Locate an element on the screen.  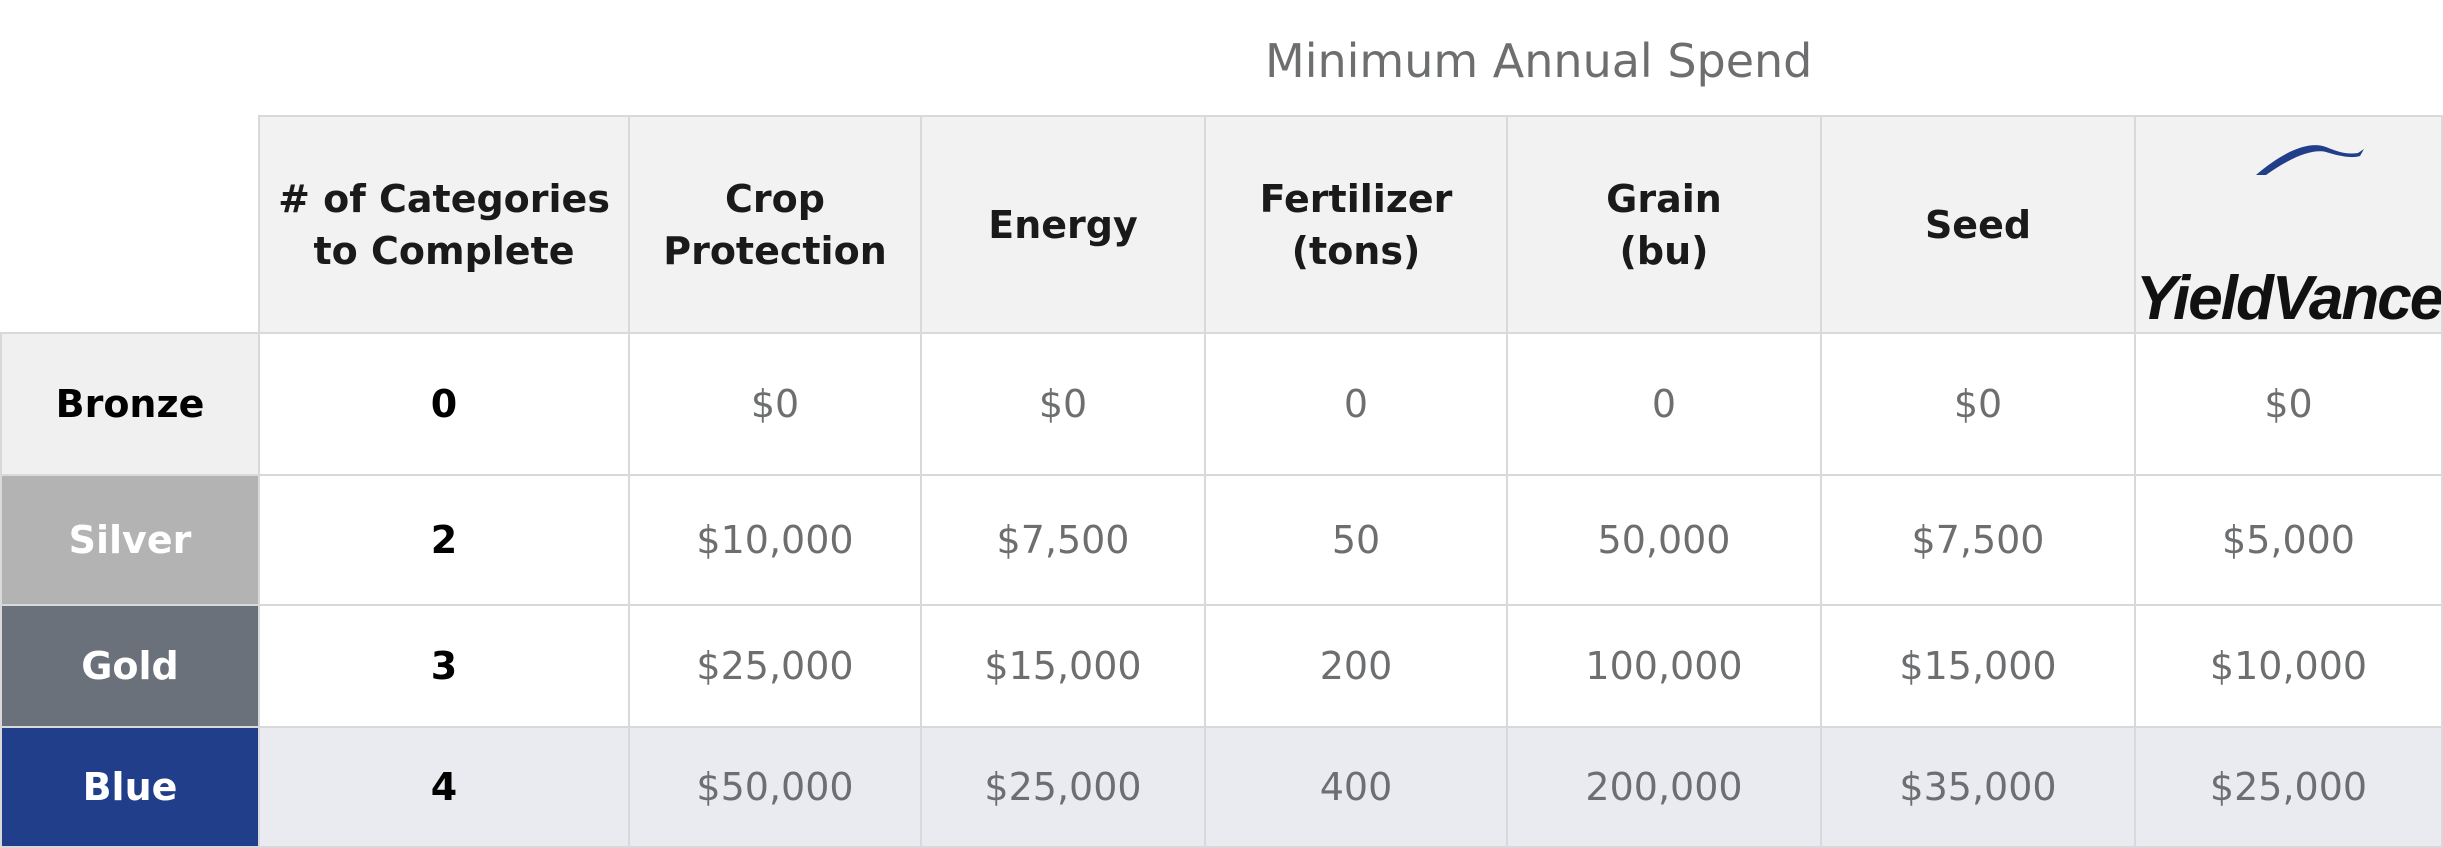
header-energy: Energy is located at coordinates (1063, 224).